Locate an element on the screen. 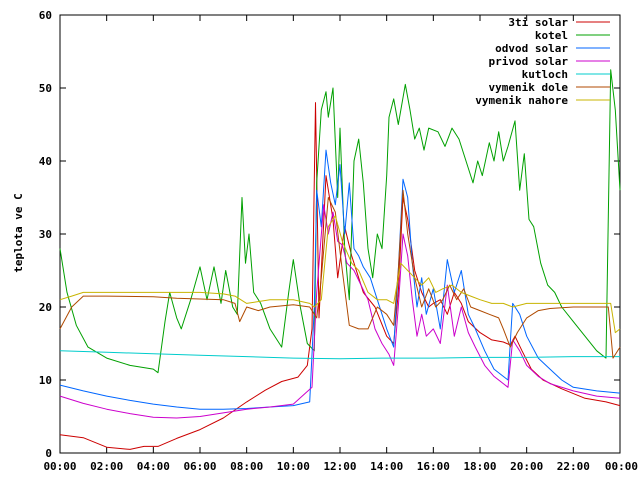 Image resolution: width=640 pixels, height=480 pixels. series-line-kutloch is located at coordinates (339, 355).